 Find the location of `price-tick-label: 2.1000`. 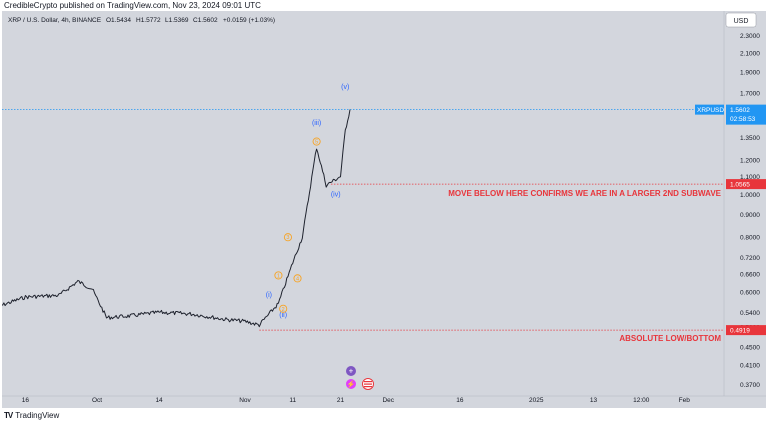

price-tick-label: 2.1000 is located at coordinates (750, 53).